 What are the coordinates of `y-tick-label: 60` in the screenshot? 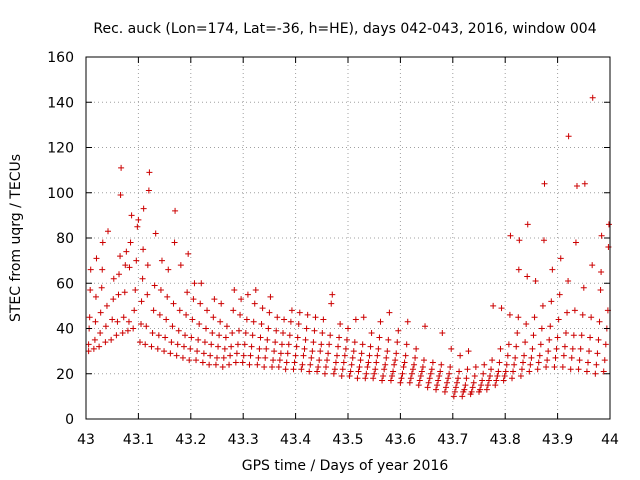 It's located at (65, 284).